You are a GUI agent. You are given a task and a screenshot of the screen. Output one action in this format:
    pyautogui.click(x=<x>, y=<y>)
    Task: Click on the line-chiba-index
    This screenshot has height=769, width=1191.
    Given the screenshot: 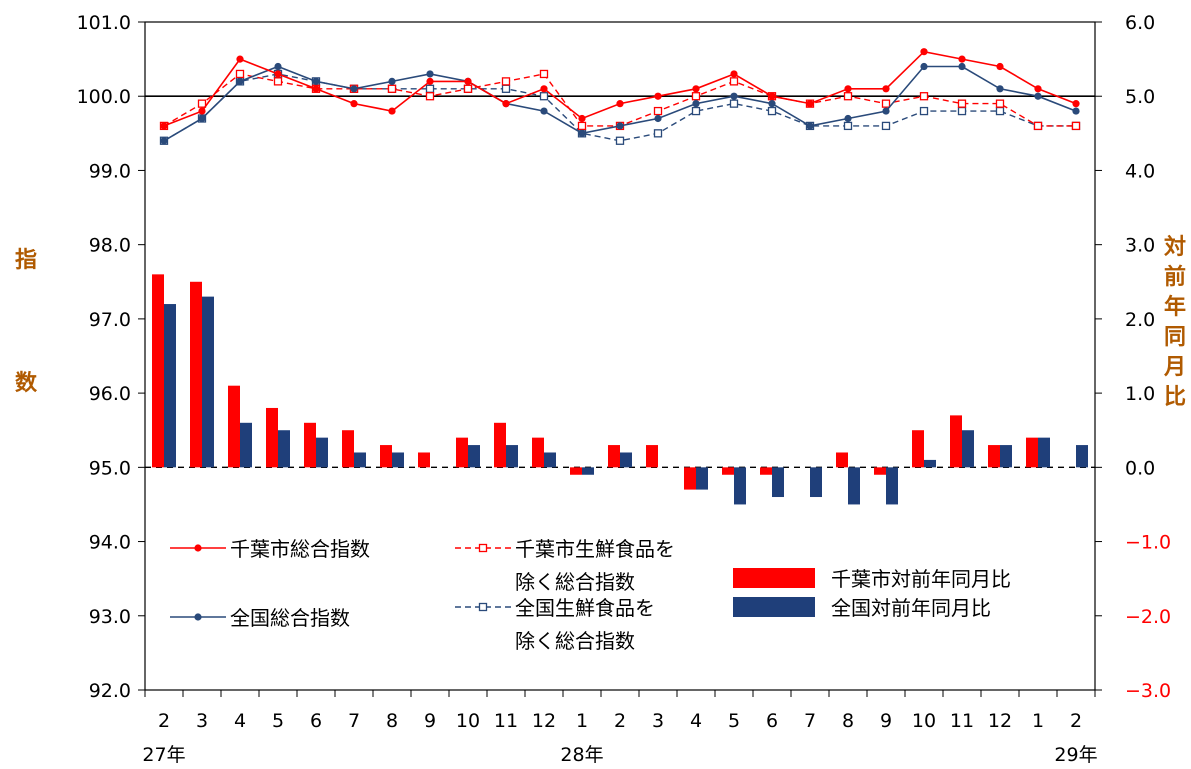 What is the action you would take?
    pyautogui.click(x=620, y=88)
    